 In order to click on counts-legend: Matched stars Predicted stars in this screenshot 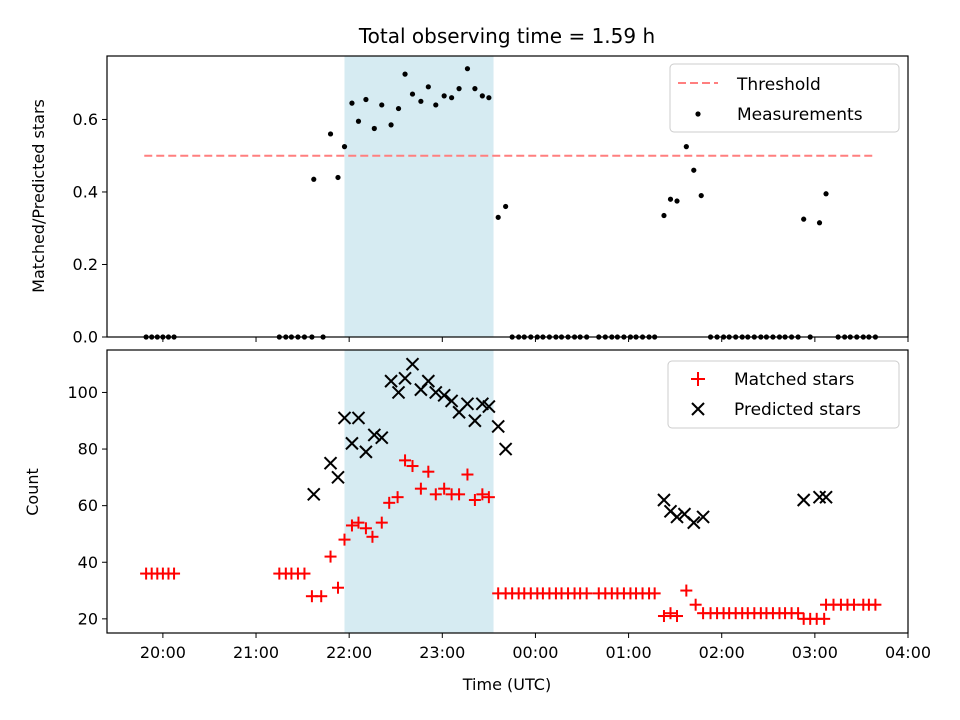, I will do `click(783, 394)`.